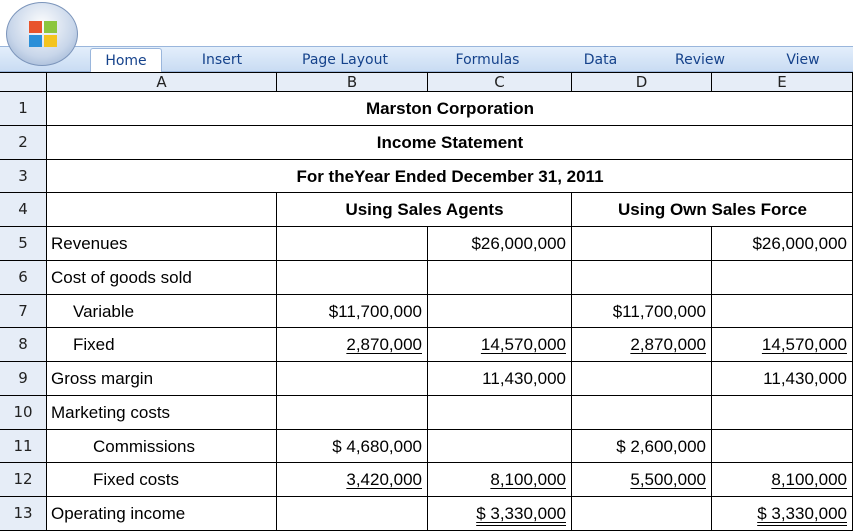 This screenshot has width=853, height=531. I want to click on ribbon-tab: Insert, so click(222, 60).